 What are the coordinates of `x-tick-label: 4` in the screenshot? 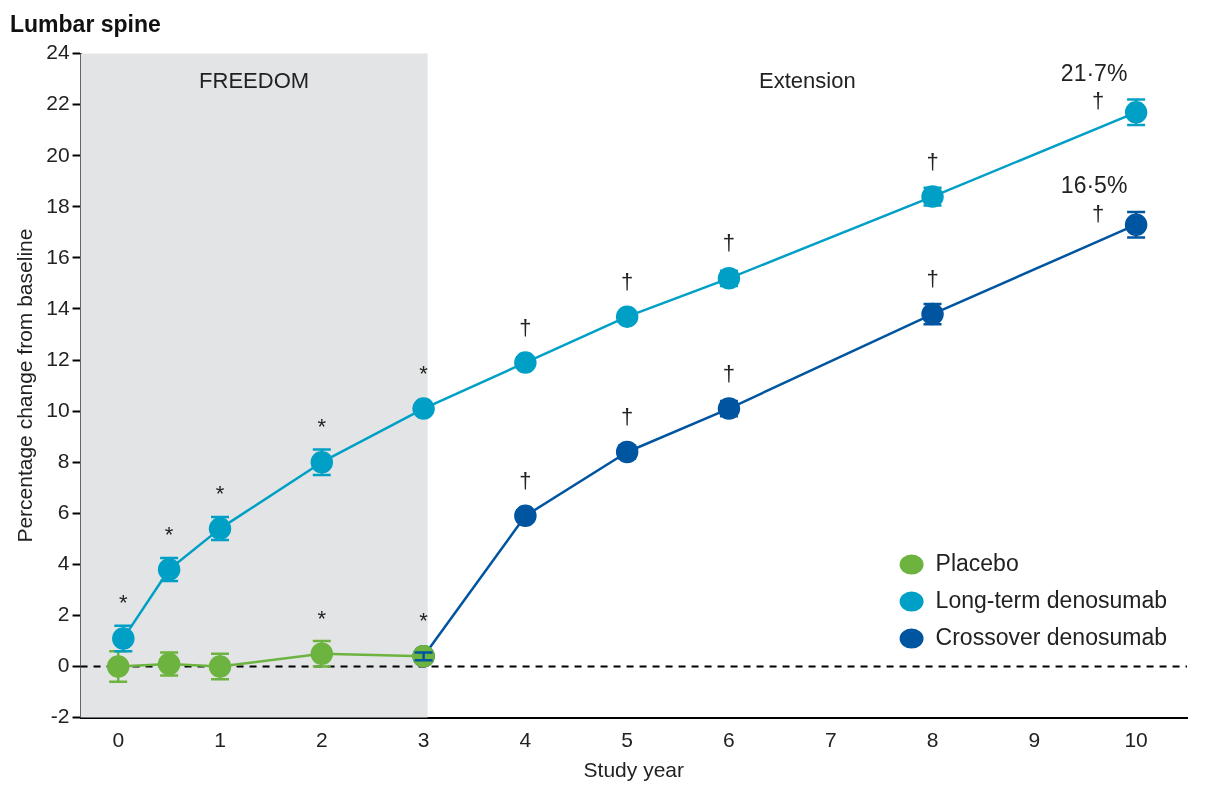 It's located at (525, 739).